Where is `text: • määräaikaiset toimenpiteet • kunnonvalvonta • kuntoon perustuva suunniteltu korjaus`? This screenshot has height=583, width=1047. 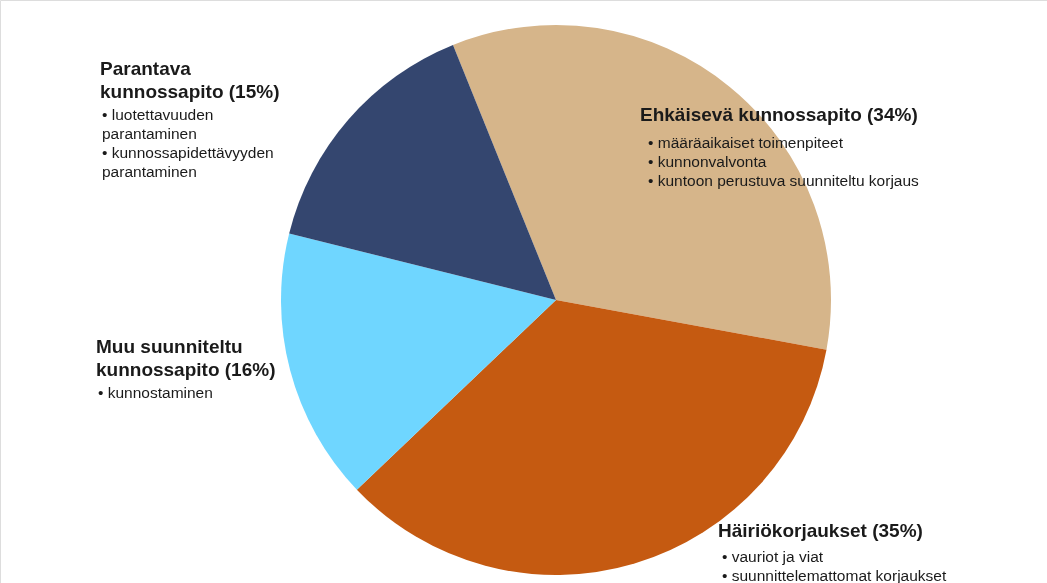
text: • määräaikaiset toimenpiteet • kunnonvalvonta • kuntoon perustuva suunniteltu korjaus is located at coordinates (784, 161).